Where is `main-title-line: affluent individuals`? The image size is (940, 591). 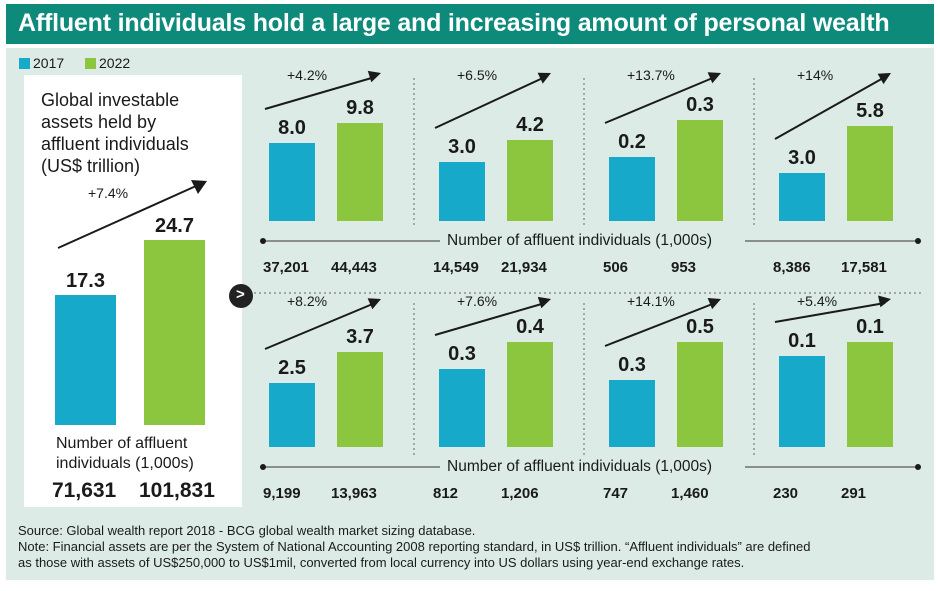 main-title-line: affluent individuals is located at coordinates (115, 144).